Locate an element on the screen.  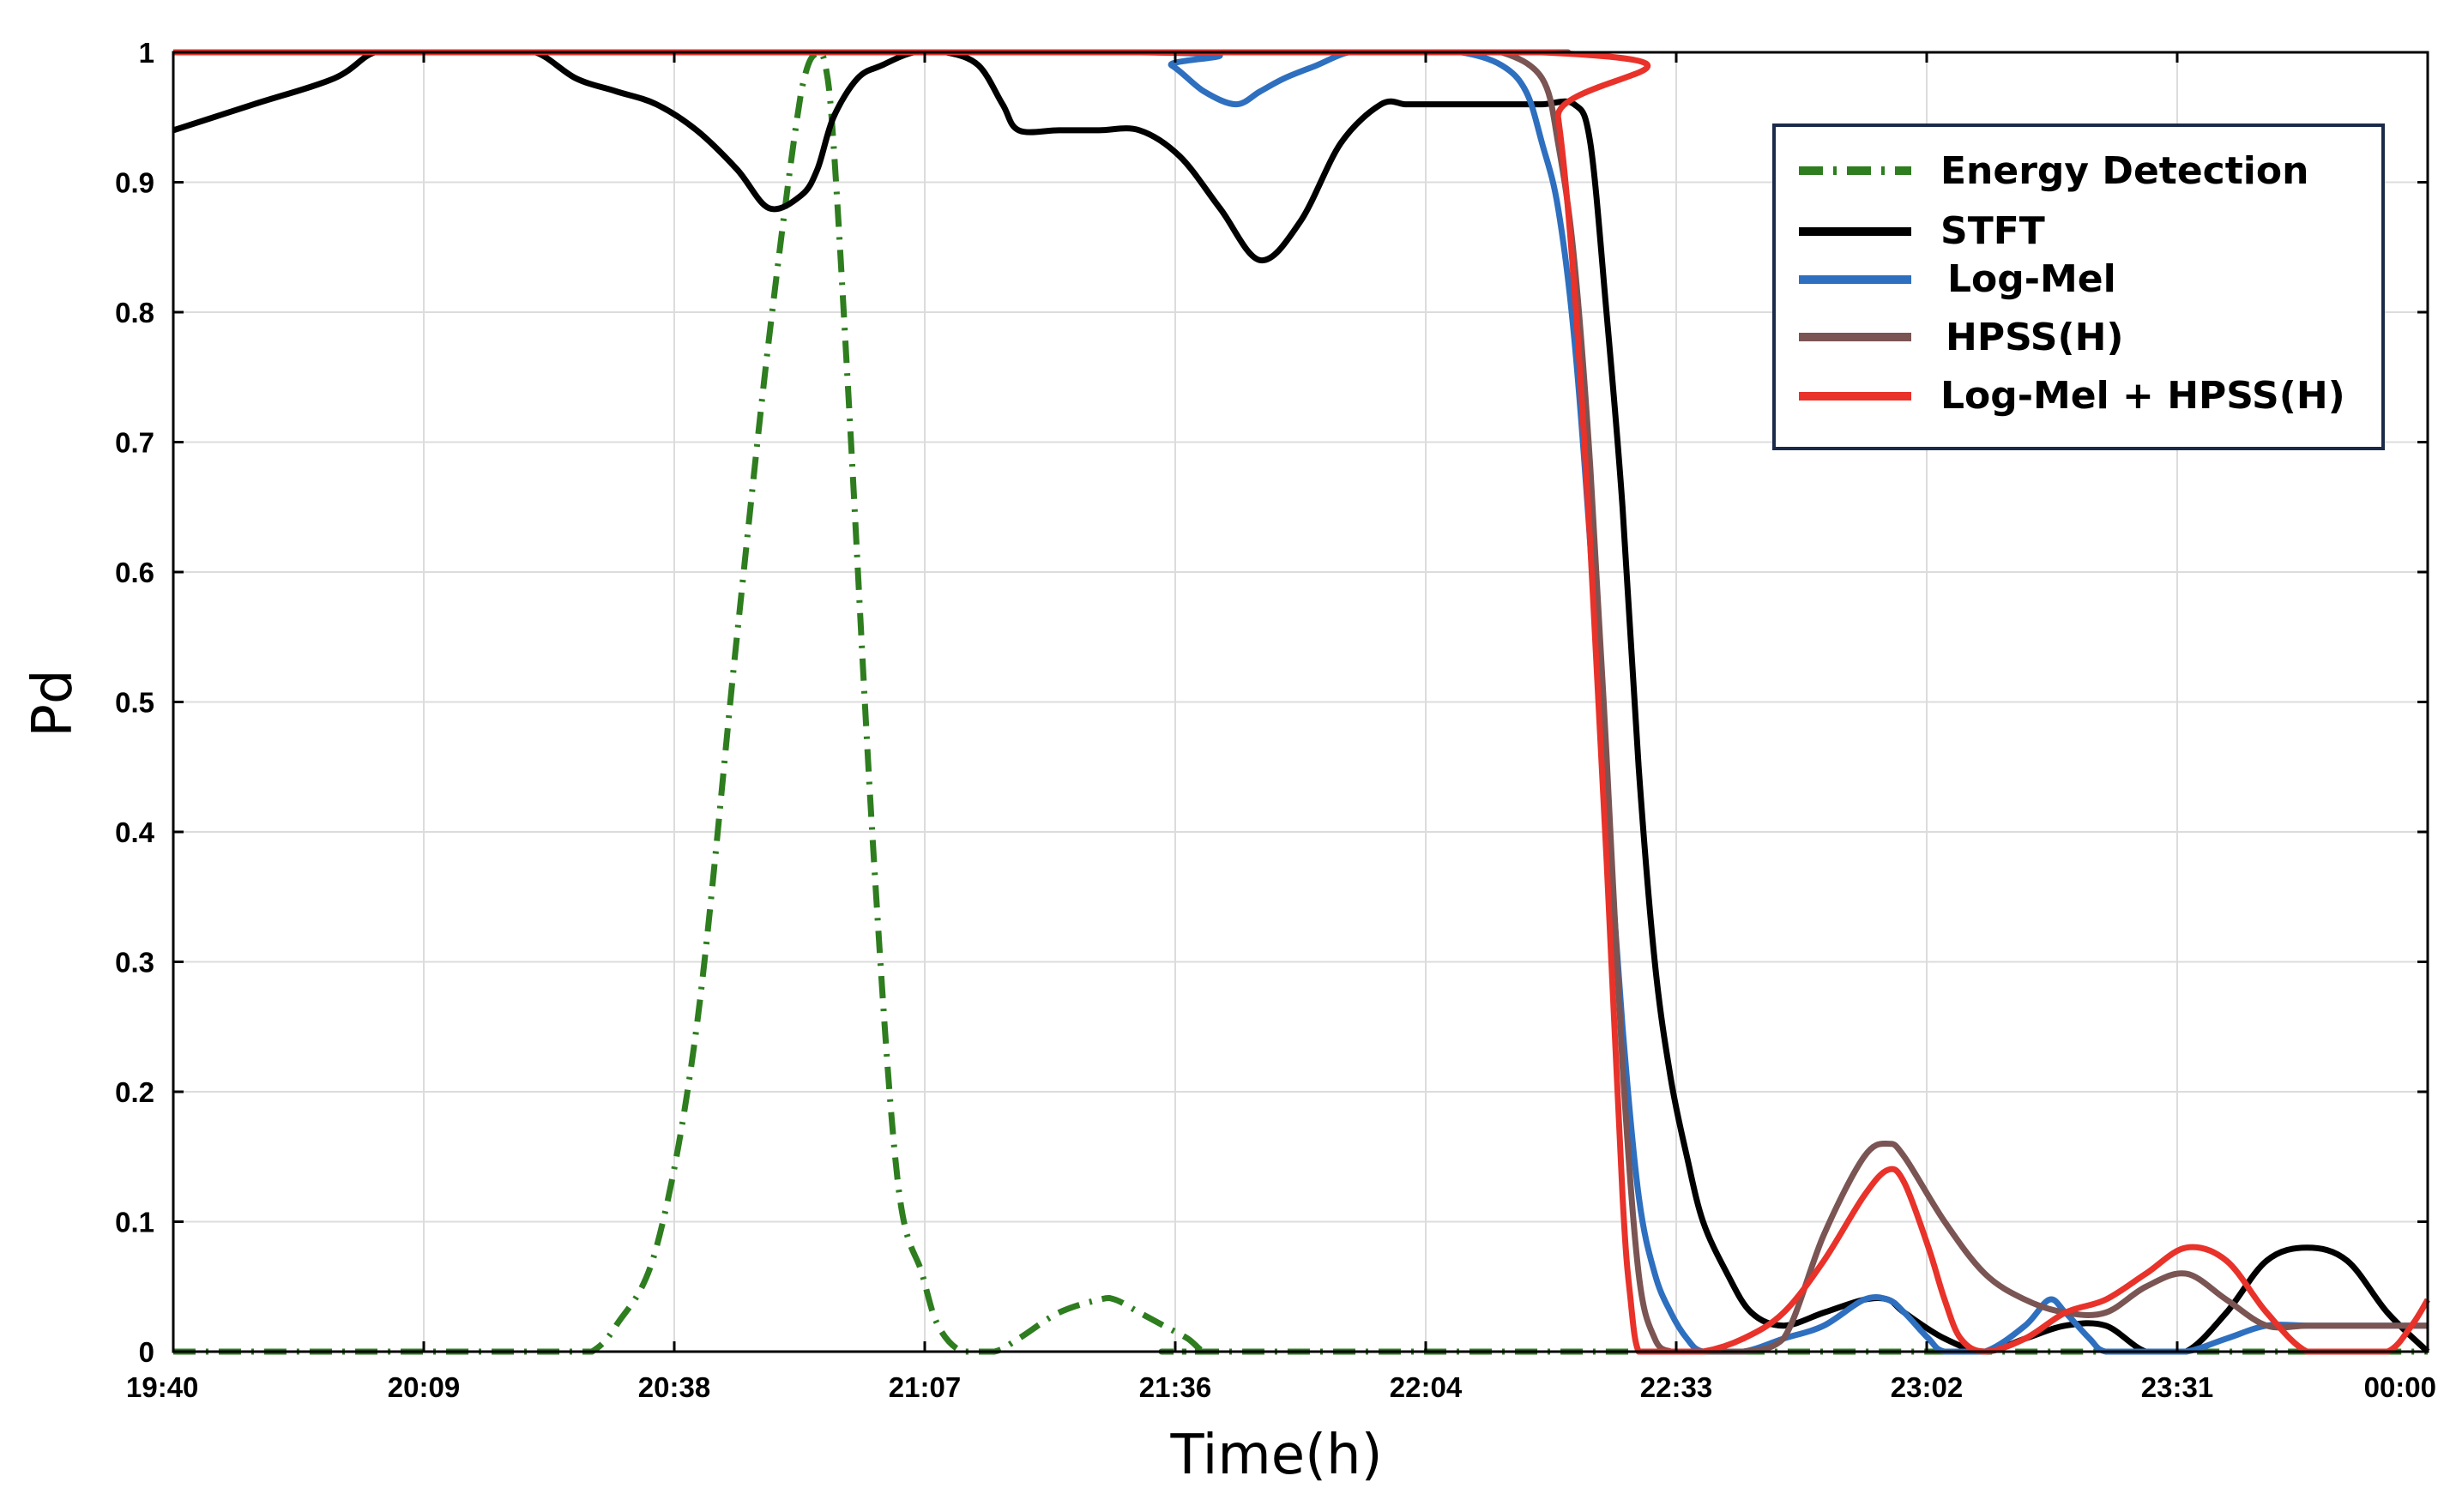
legend-label-hpss: HPSS(H) is located at coordinates (2035, 337).